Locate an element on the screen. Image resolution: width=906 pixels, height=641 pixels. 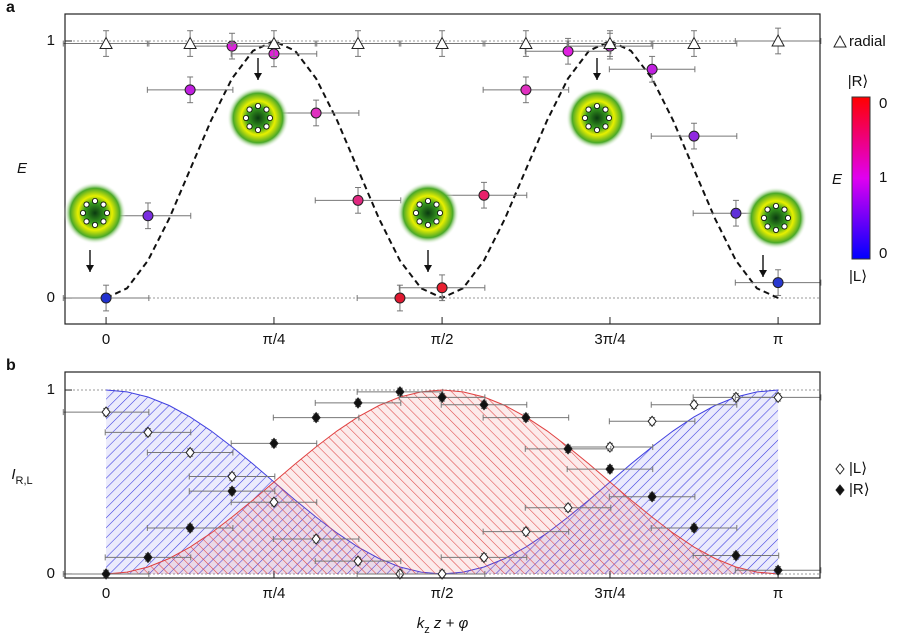
y-tick-label: 0 is located at coordinates (51, 573).